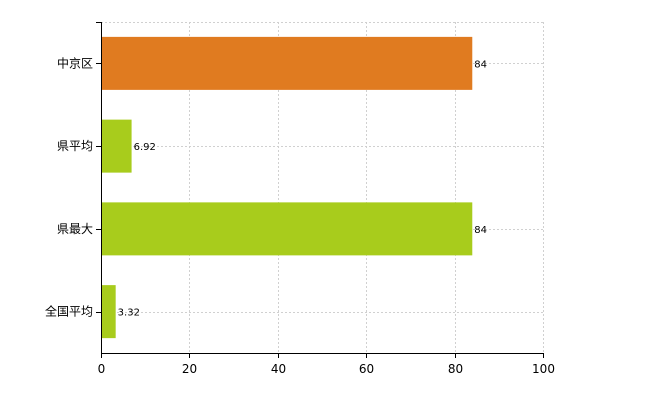 This screenshot has height=400, width=650. I want to click on x-tick-label: 100, so click(543, 369).